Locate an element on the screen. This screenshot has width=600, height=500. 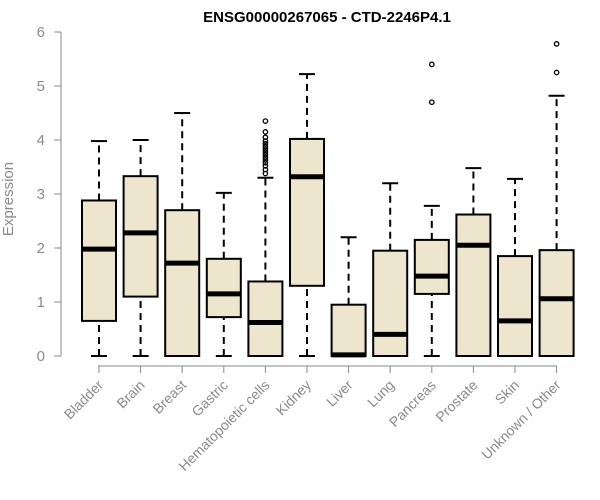
x-tick-label: Breast is located at coordinates (169, 397).